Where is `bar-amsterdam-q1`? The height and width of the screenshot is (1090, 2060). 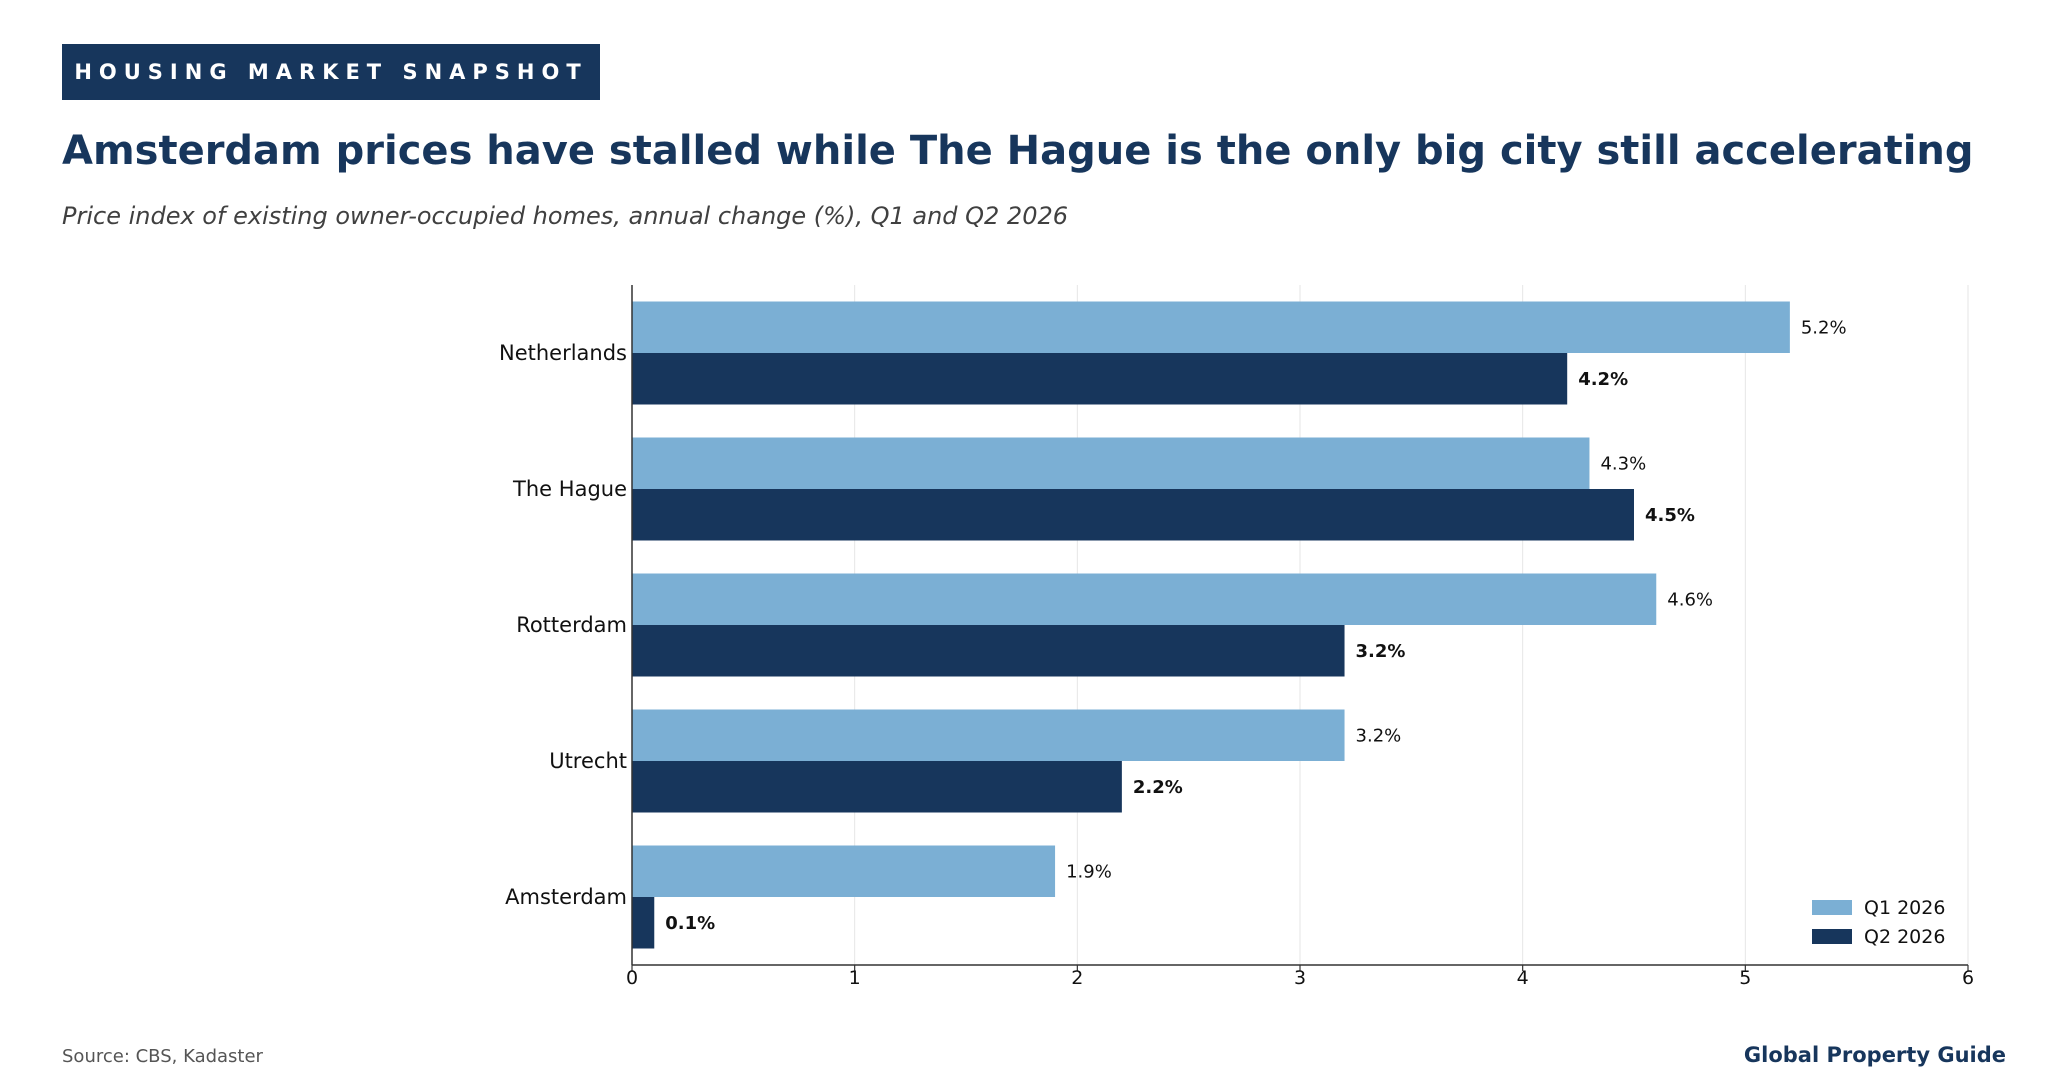 bar-amsterdam-q1 is located at coordinates (844, 871).